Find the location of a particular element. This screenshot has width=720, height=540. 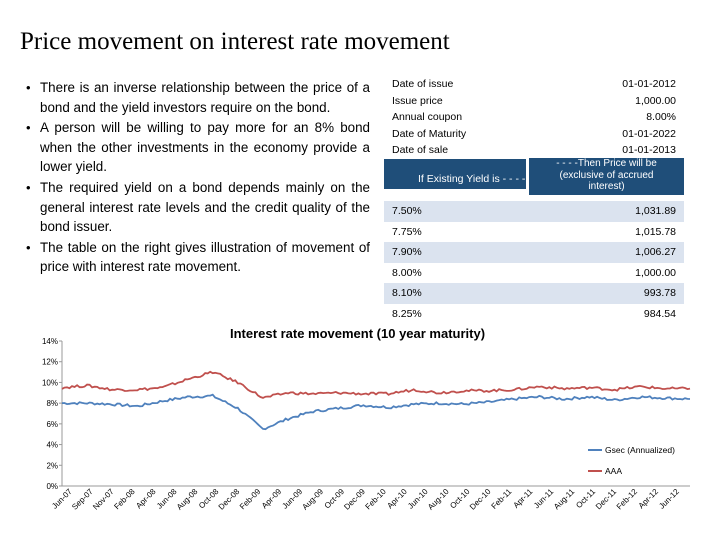

bond-detail-row: Date of sale 01-01-2013 is located at coordinates (534, 150).